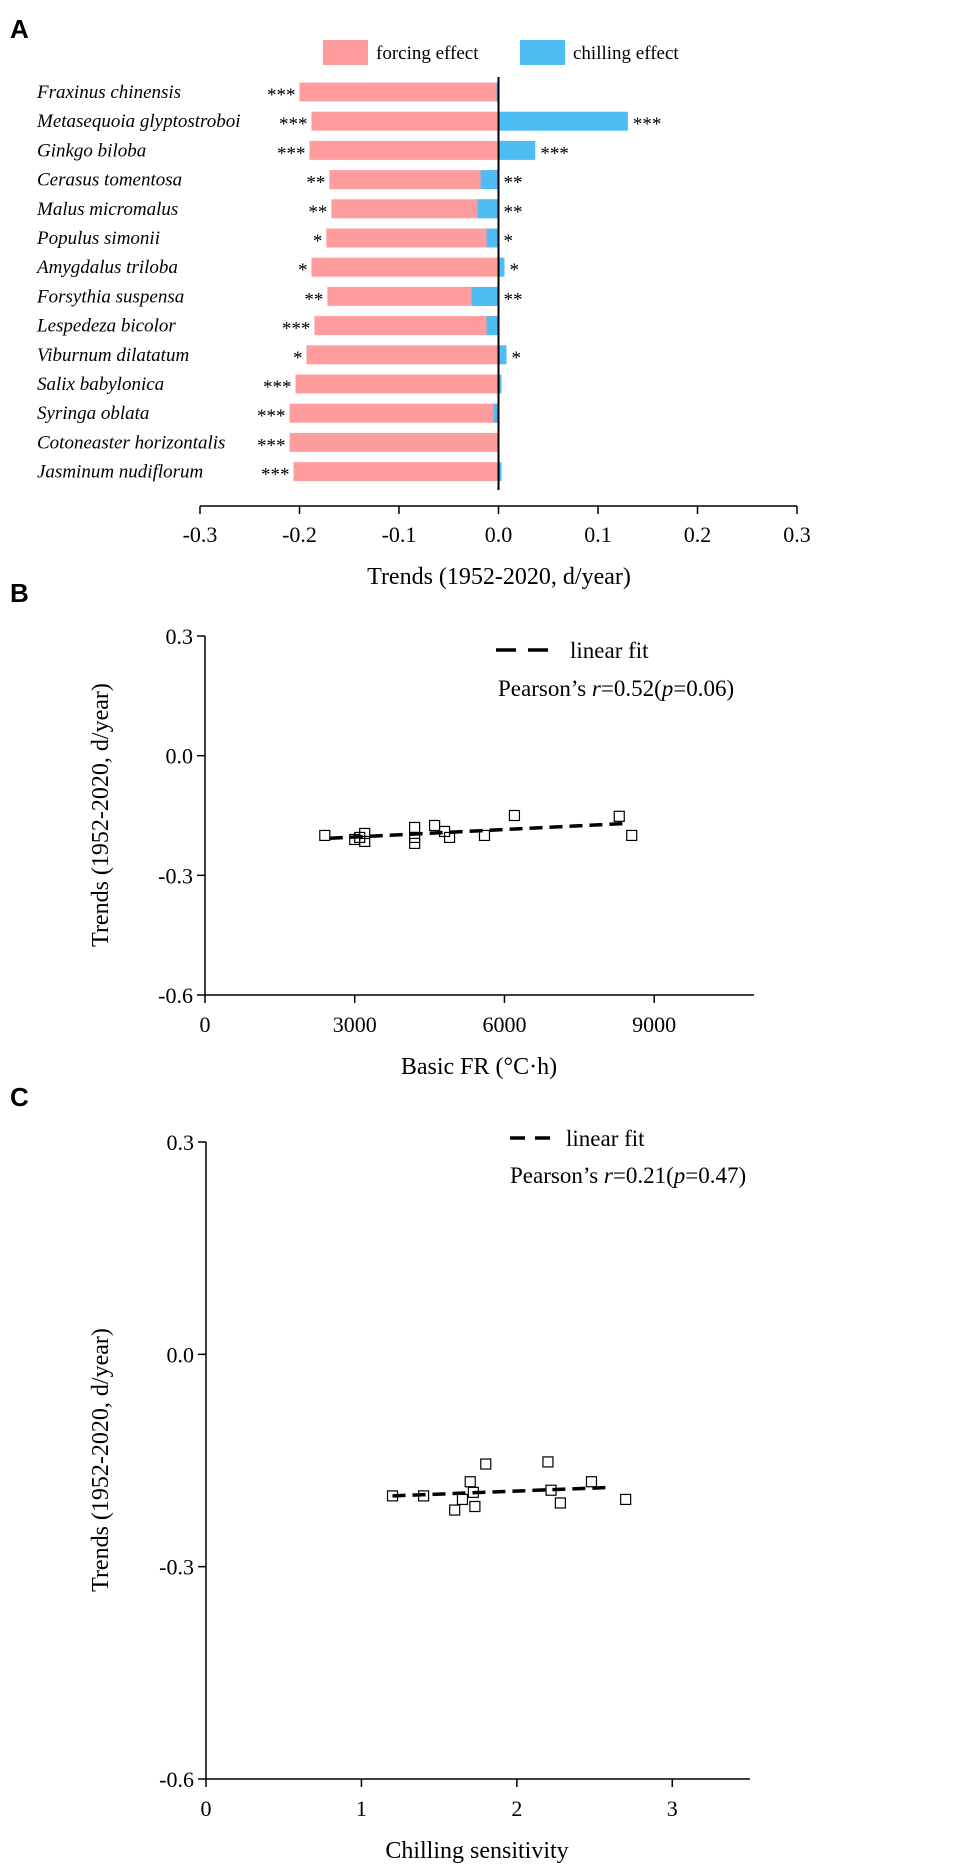 This screenshot has height=1871, width=975. What do you see at coordinates (399, 534) in the screenshot?
I see `x-tick-label: -0.1` at bounding box center [399, 534].